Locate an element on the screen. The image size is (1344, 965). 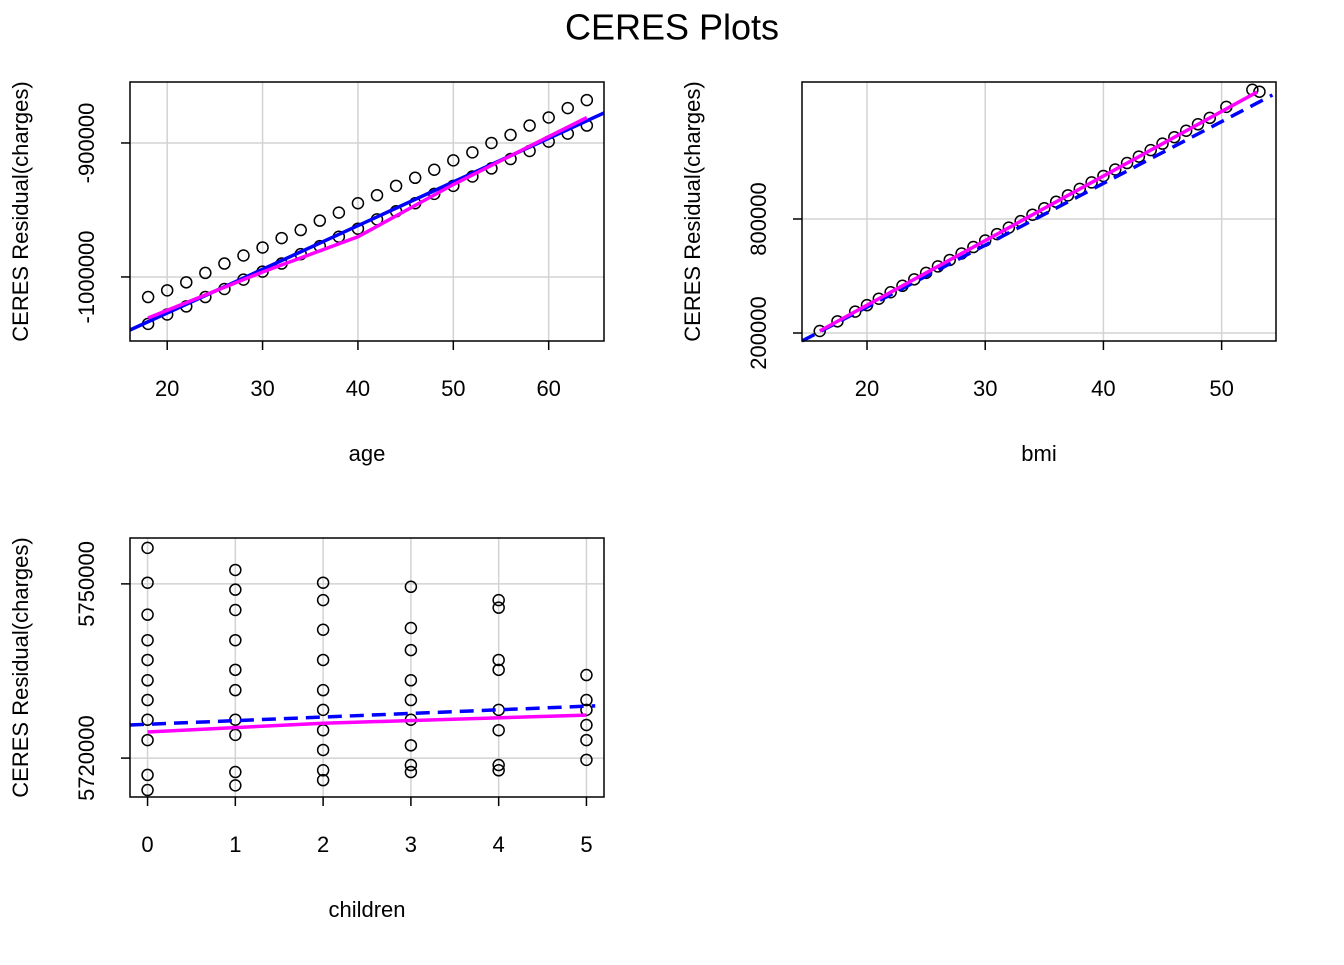
y-tick-label: -900000 is located at coordinates (86, 143).